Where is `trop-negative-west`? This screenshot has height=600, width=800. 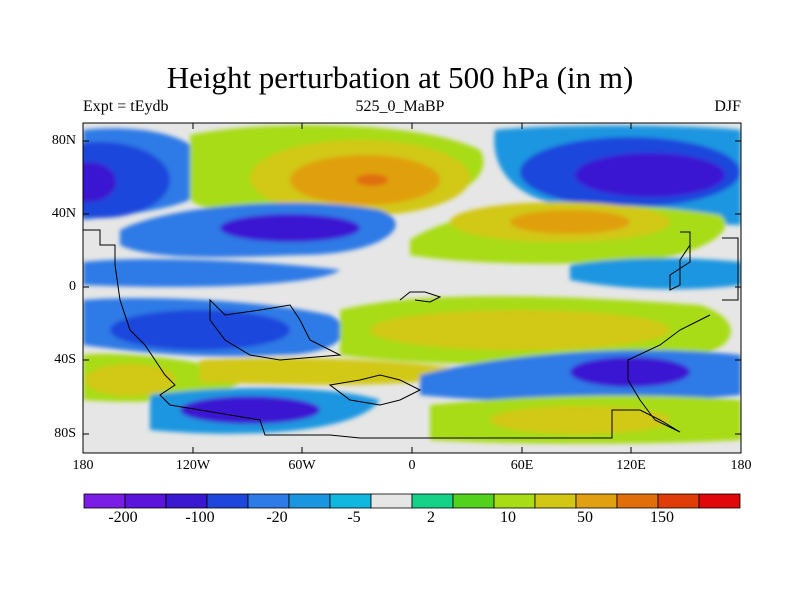 trop-negative-west is located at coordinates (211, 273).